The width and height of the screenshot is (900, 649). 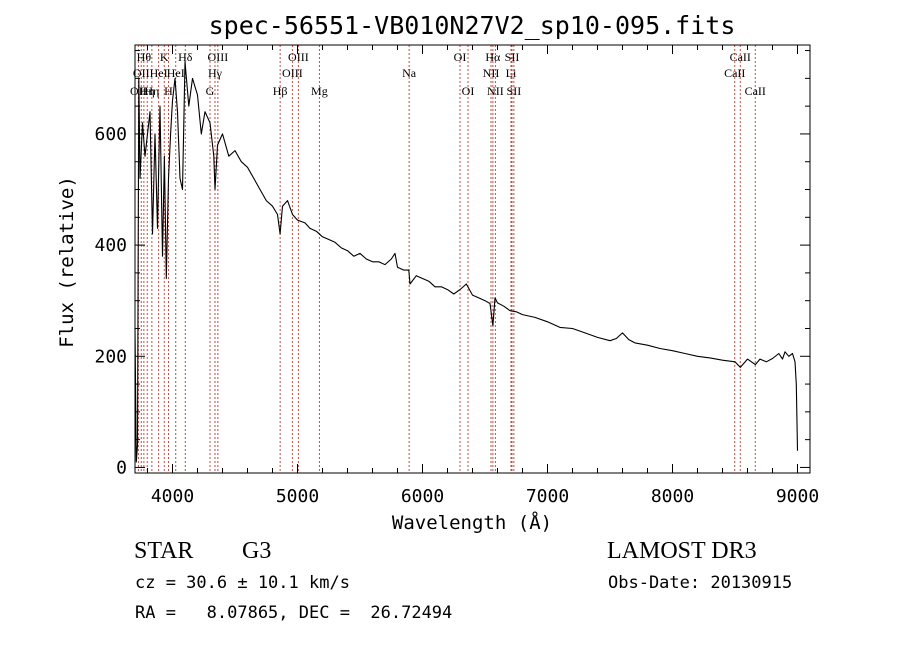 I want to click on x-tick-label: 6000, so click(x=422, y=496).